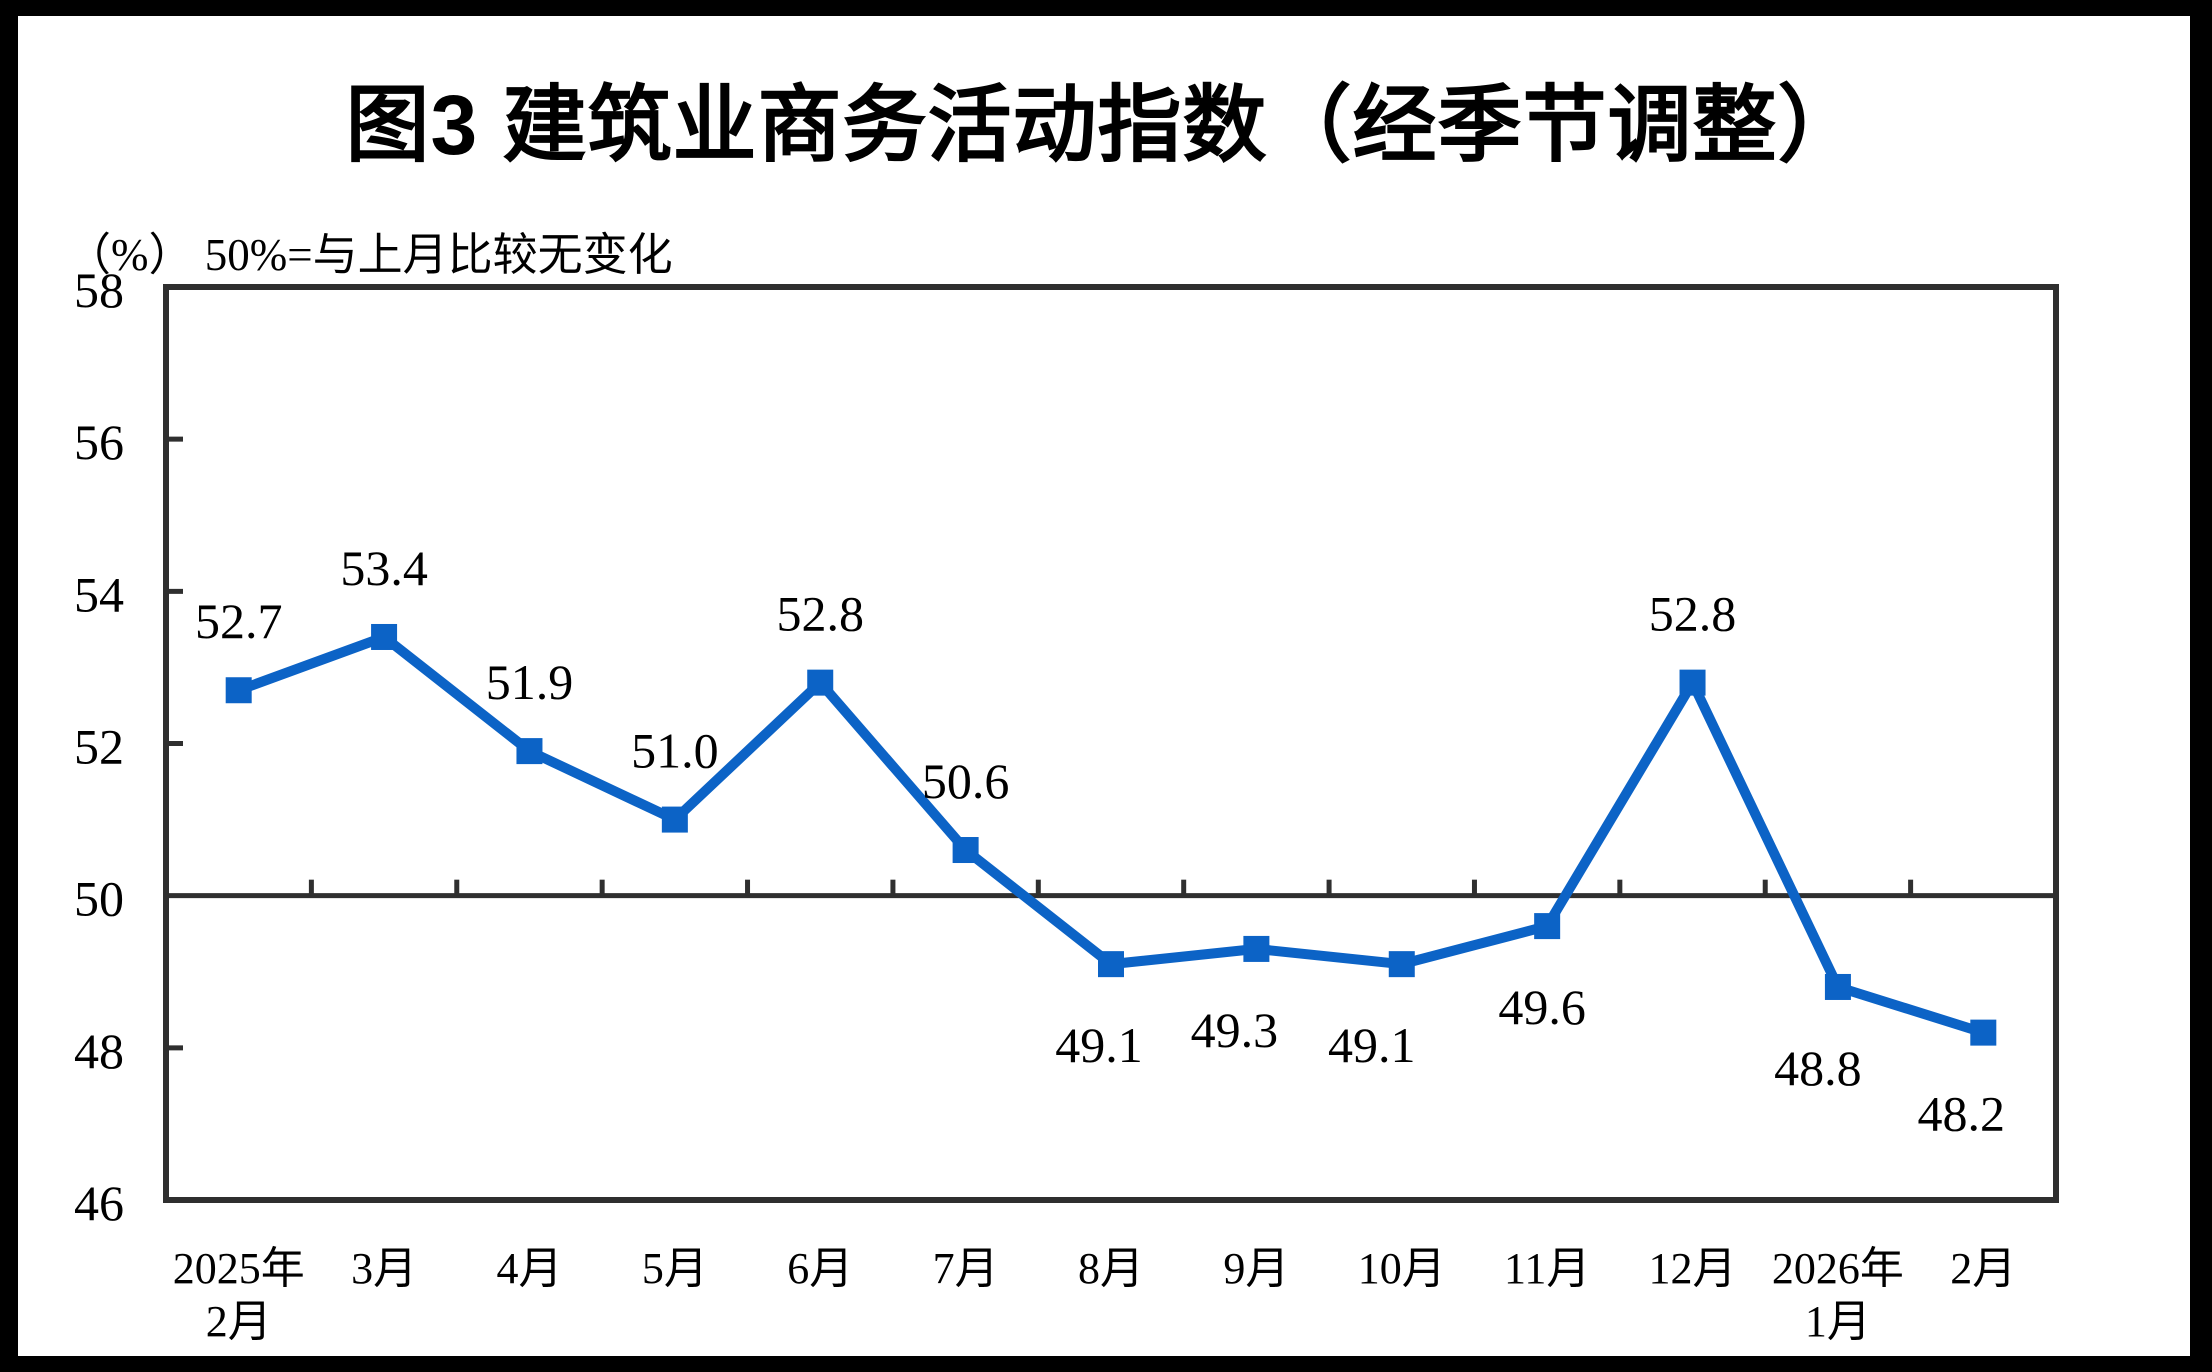 Image resolution: width=2212 pixels, height=1372 pixels. What do you see at coordinates (99, 899) in the screenshot?
I see `y-axis-label: 50` at bounding box center [99, 899].